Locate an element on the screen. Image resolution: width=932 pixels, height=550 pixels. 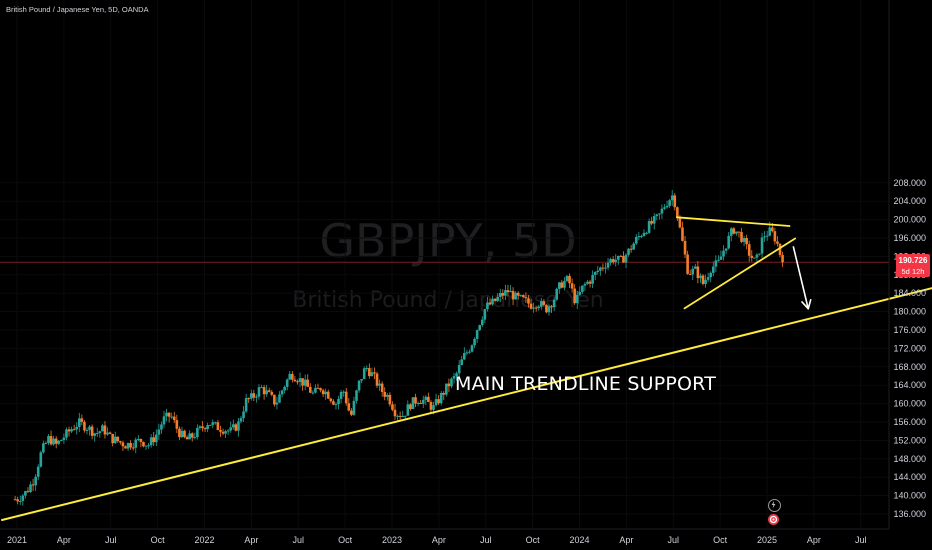
y-tick-label: 176.000 is located at coordinates (909, 330).